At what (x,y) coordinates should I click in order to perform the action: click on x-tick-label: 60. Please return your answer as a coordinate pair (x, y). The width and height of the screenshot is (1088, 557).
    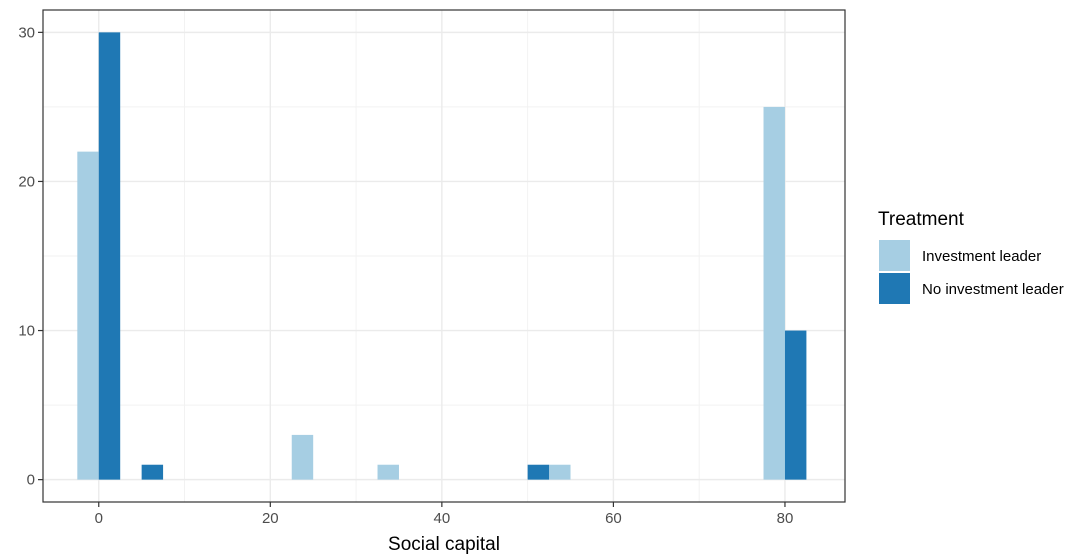
    Looking at the image, I should click on (613, 518).